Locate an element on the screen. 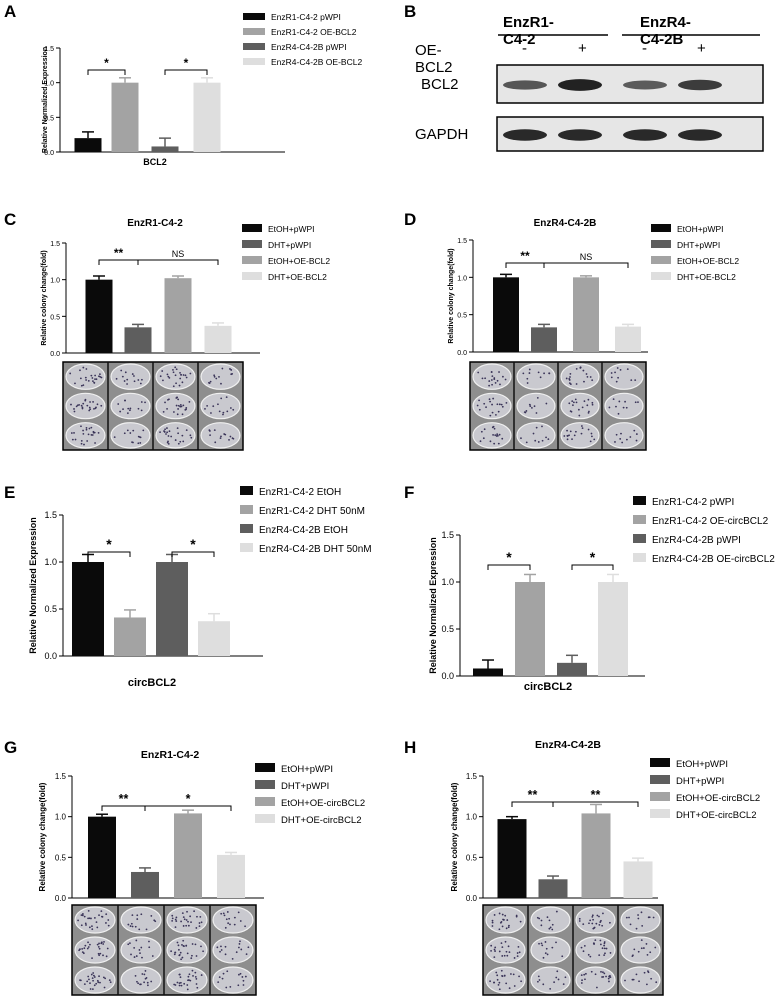 This screenshot has height=1000, width=776. blot-group-underlines is located at coordinates (629, 35).